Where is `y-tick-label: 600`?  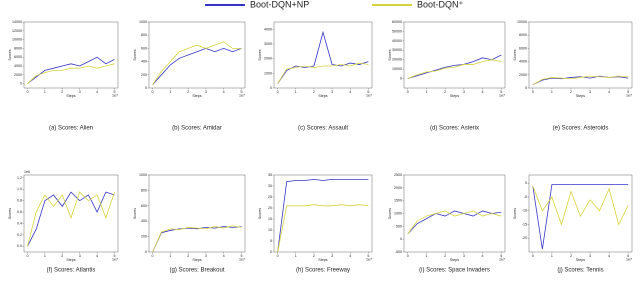
y-tick-label: 600 is located at coordinates (144, 48).